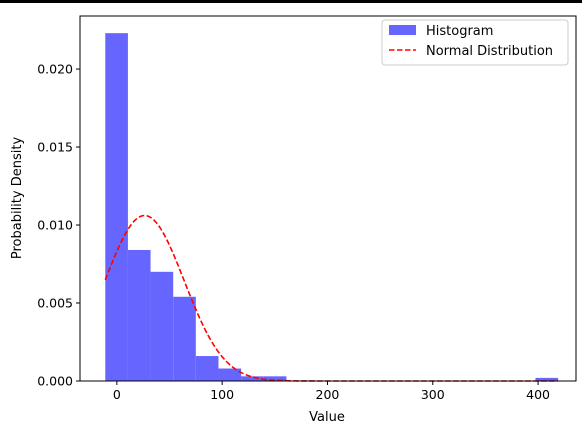 This screenshot has width=582, height=427. I want to click on legend-box, so click(475, 42).